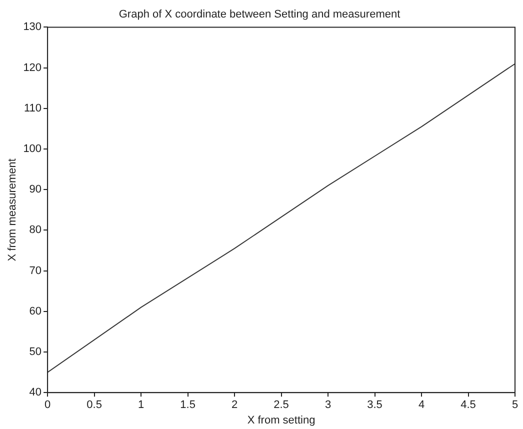 This screenshot has width=523, height=429. I want to click on y-tick-label: 70, so click(35, 270).